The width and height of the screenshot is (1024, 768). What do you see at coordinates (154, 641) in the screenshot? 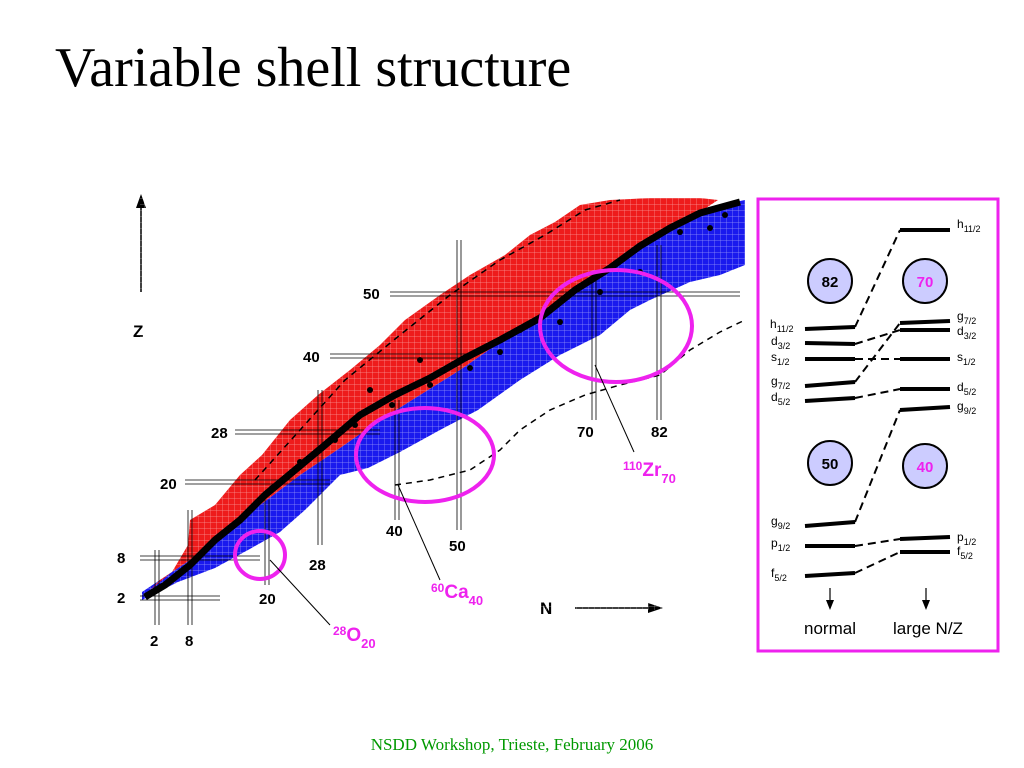
I see `n-magic-2: 2` at bounding box center [154, 641].